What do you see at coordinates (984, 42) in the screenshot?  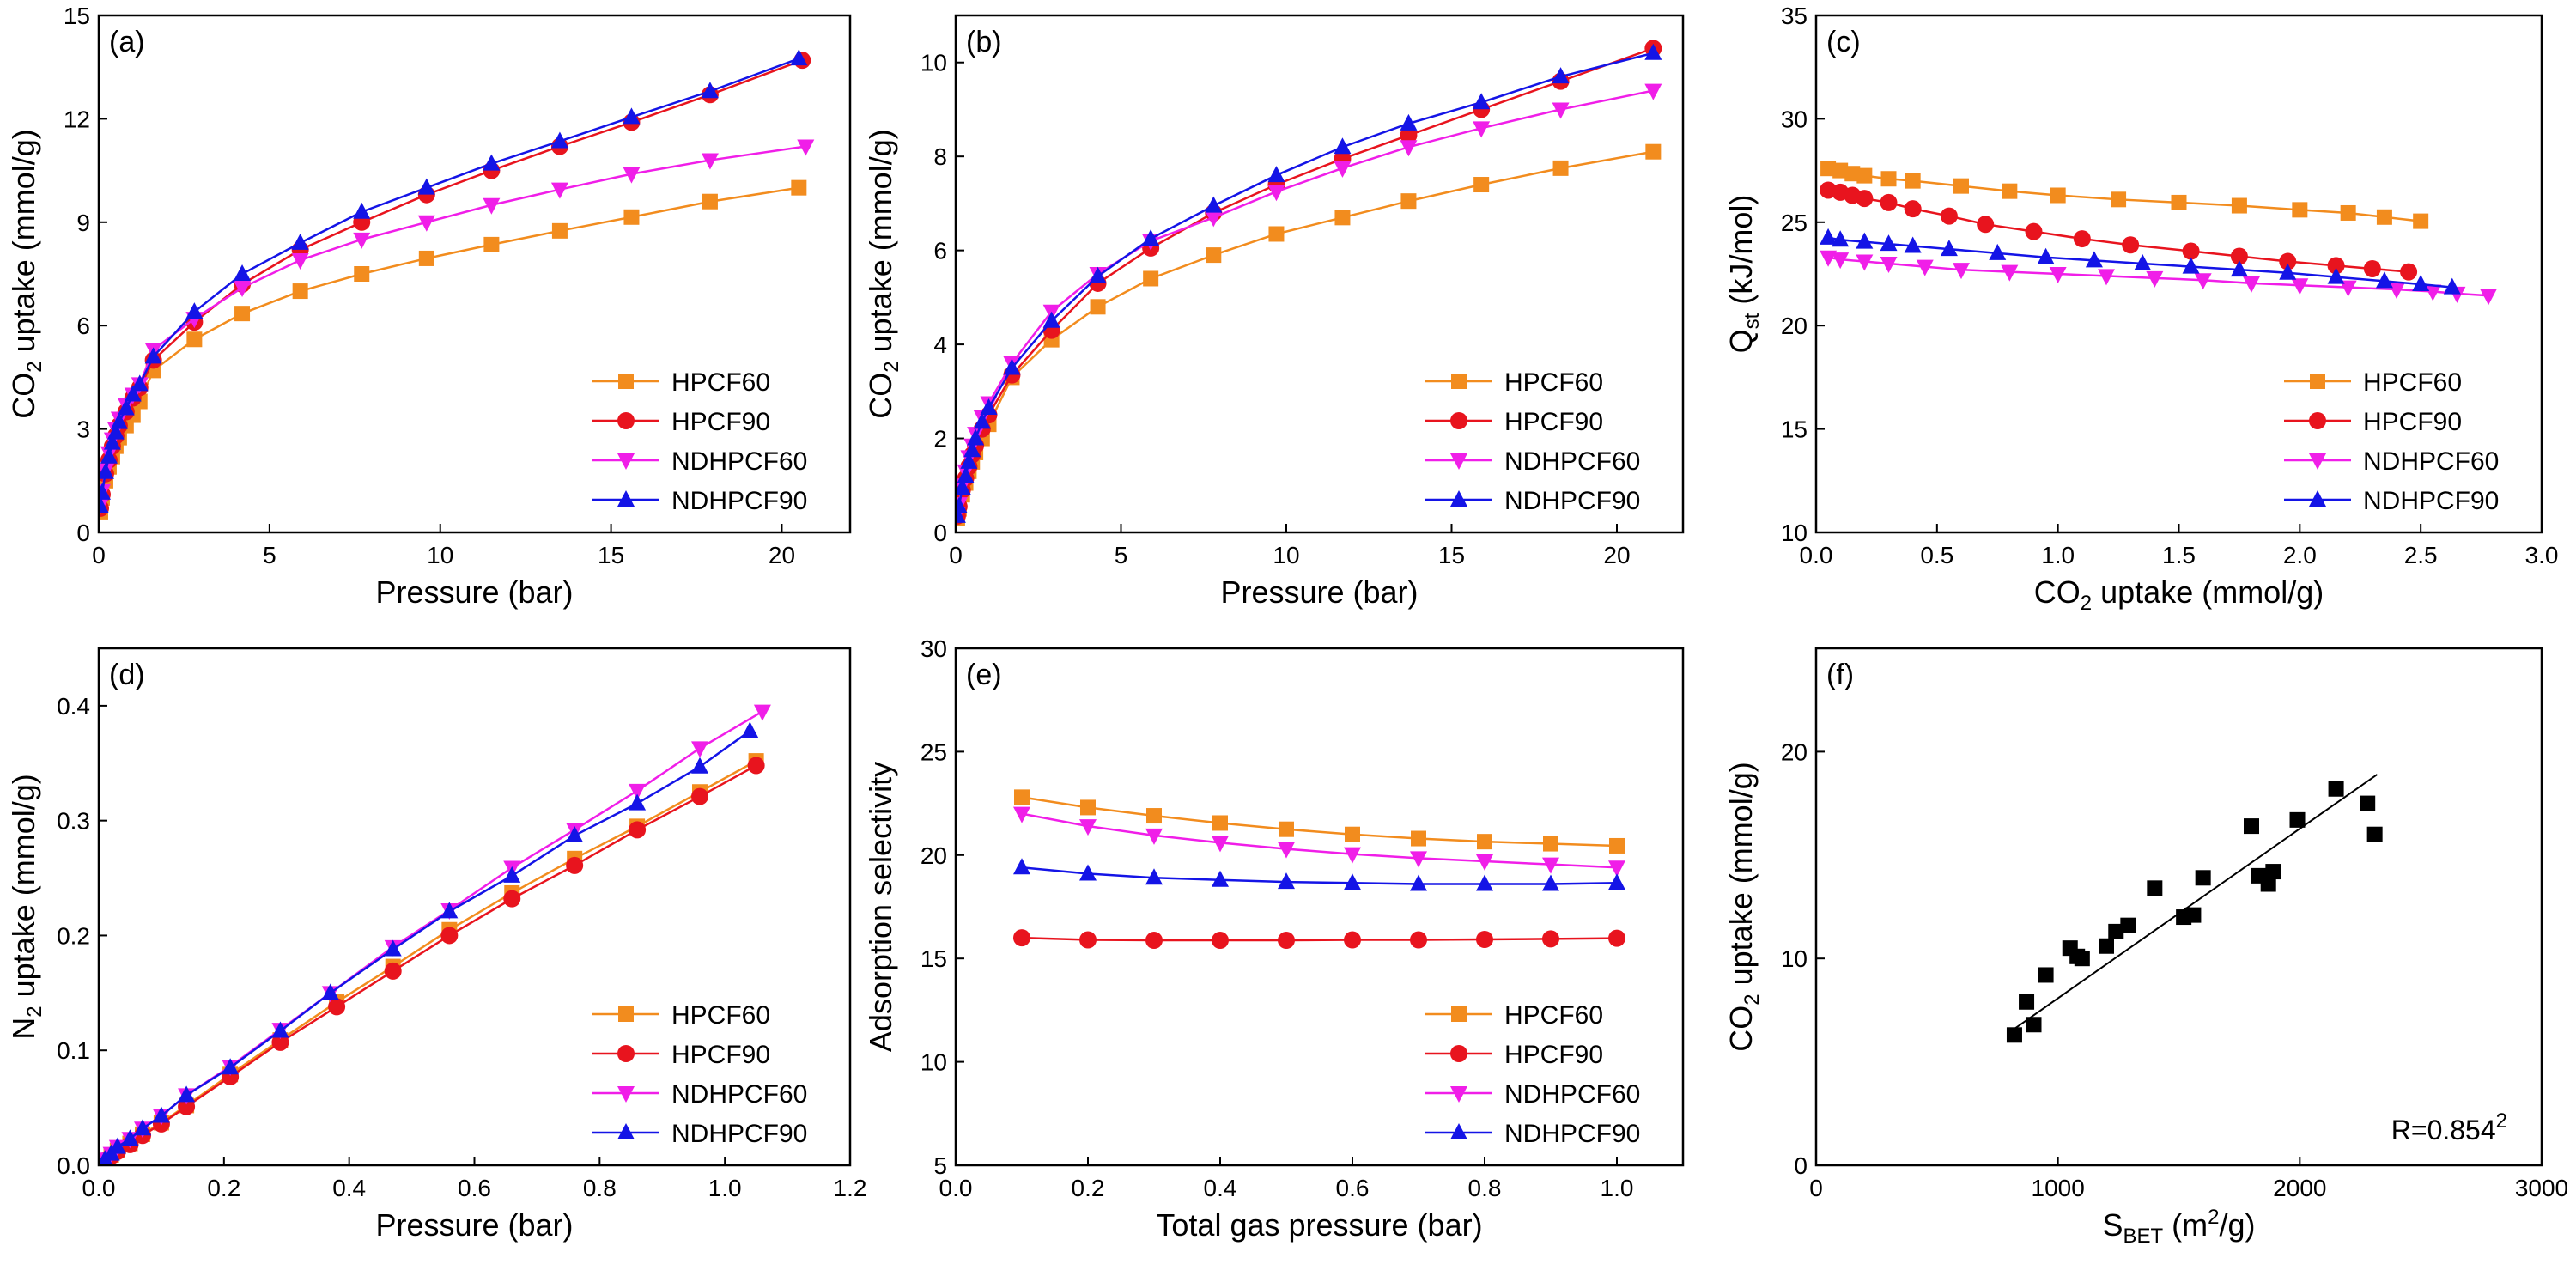 I see `panel-label: (b)` at bounding box center [984, 42].